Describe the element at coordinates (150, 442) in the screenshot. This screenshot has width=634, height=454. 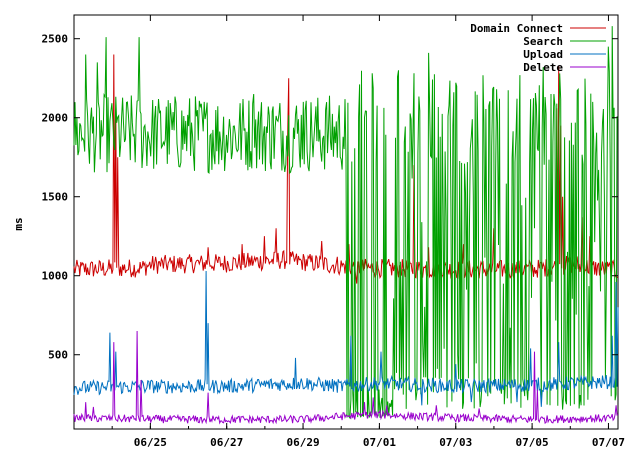
I see `x-tick-label: 06/25` at that location.